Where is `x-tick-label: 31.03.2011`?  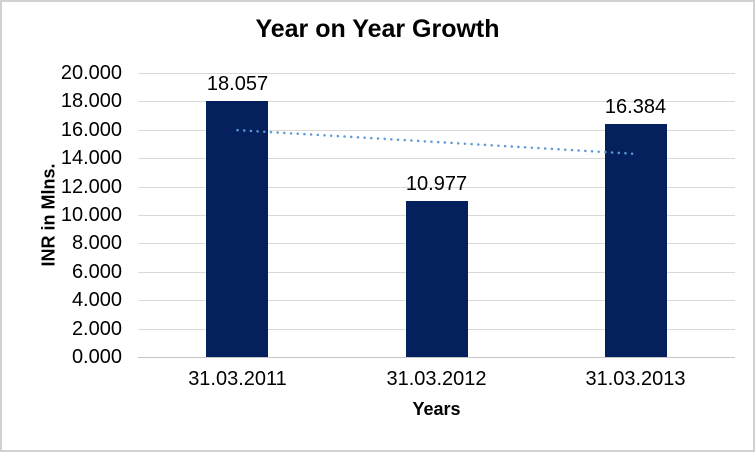 x-tick-label: 31.03.2011 is located at coordinates (237, 379).